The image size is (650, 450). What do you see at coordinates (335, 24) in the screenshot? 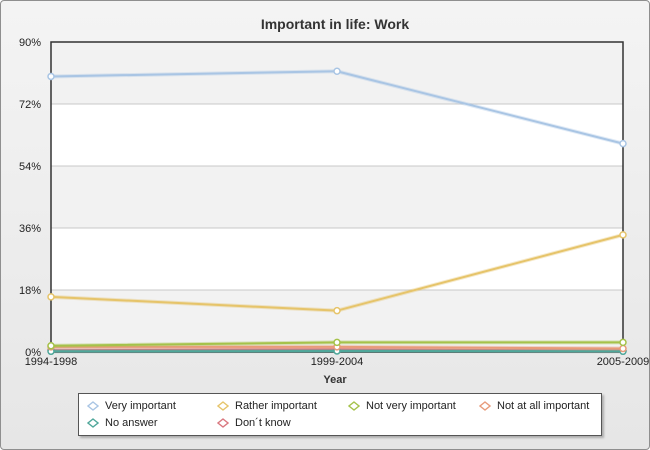
I see `chart-title: Important in life: Work` at bounding box center [335, 24].